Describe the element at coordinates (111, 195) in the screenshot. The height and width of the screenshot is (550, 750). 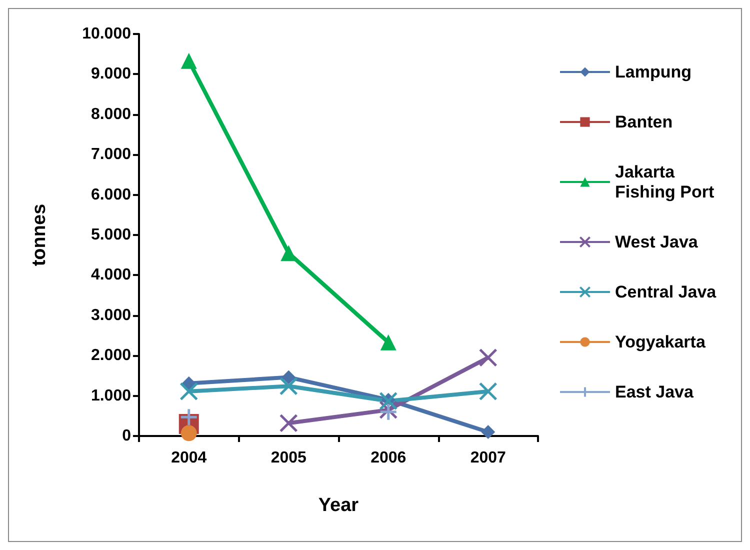
I see `y-tick-label: 6.000` at that location.